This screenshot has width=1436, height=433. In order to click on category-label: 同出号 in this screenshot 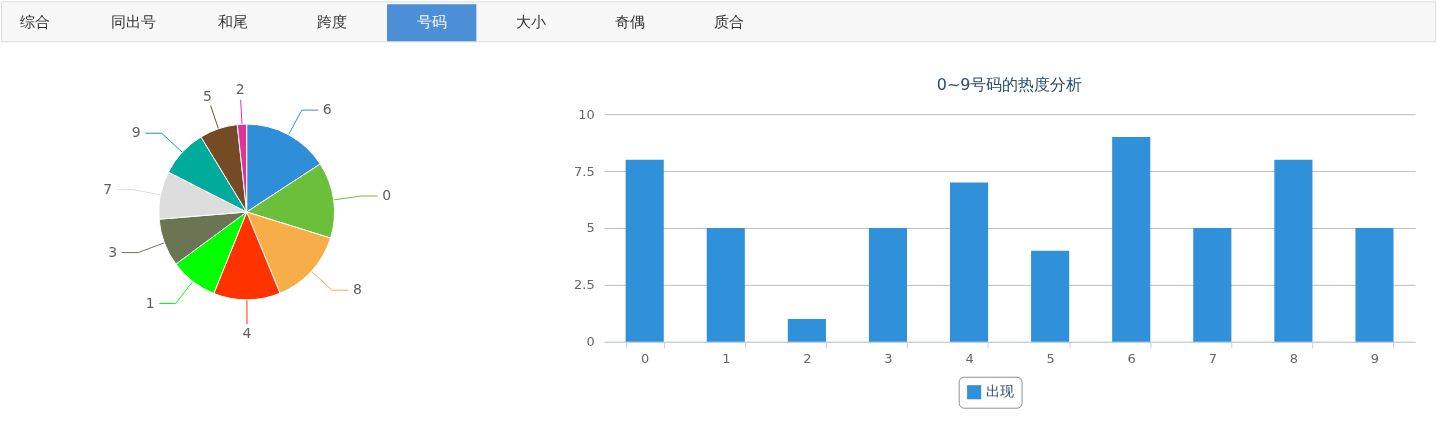, I will do `click(134, 22)`.